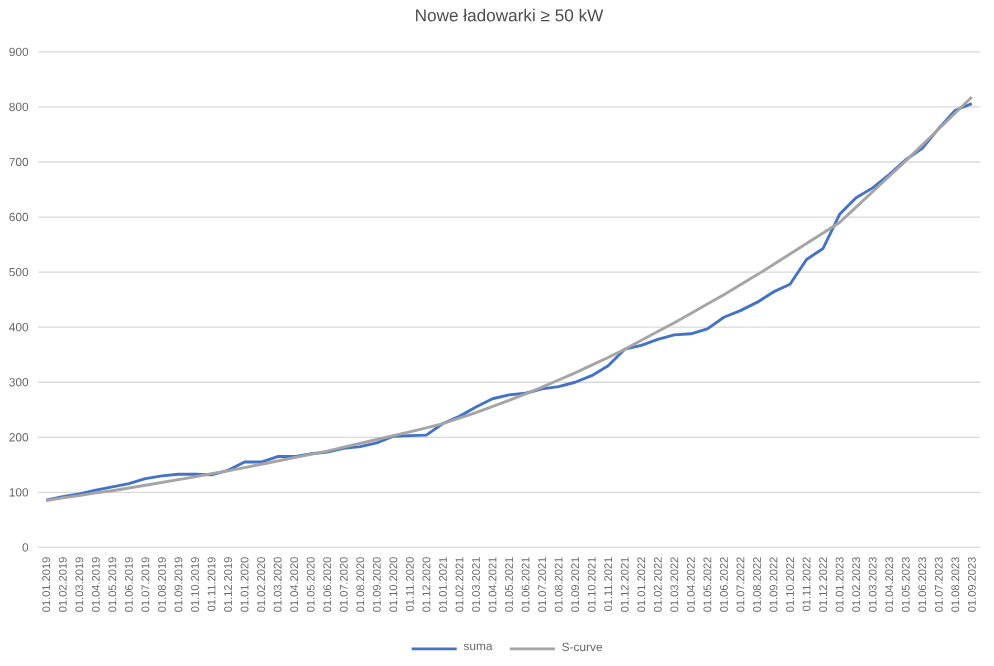 This screenshot has height=666, width=994. What do you see at coordinates (510, 15) in the screenshot?
I see `chart-title: Nowe ładowarki ≥ 50 kW` at bounding box center [510, 15].